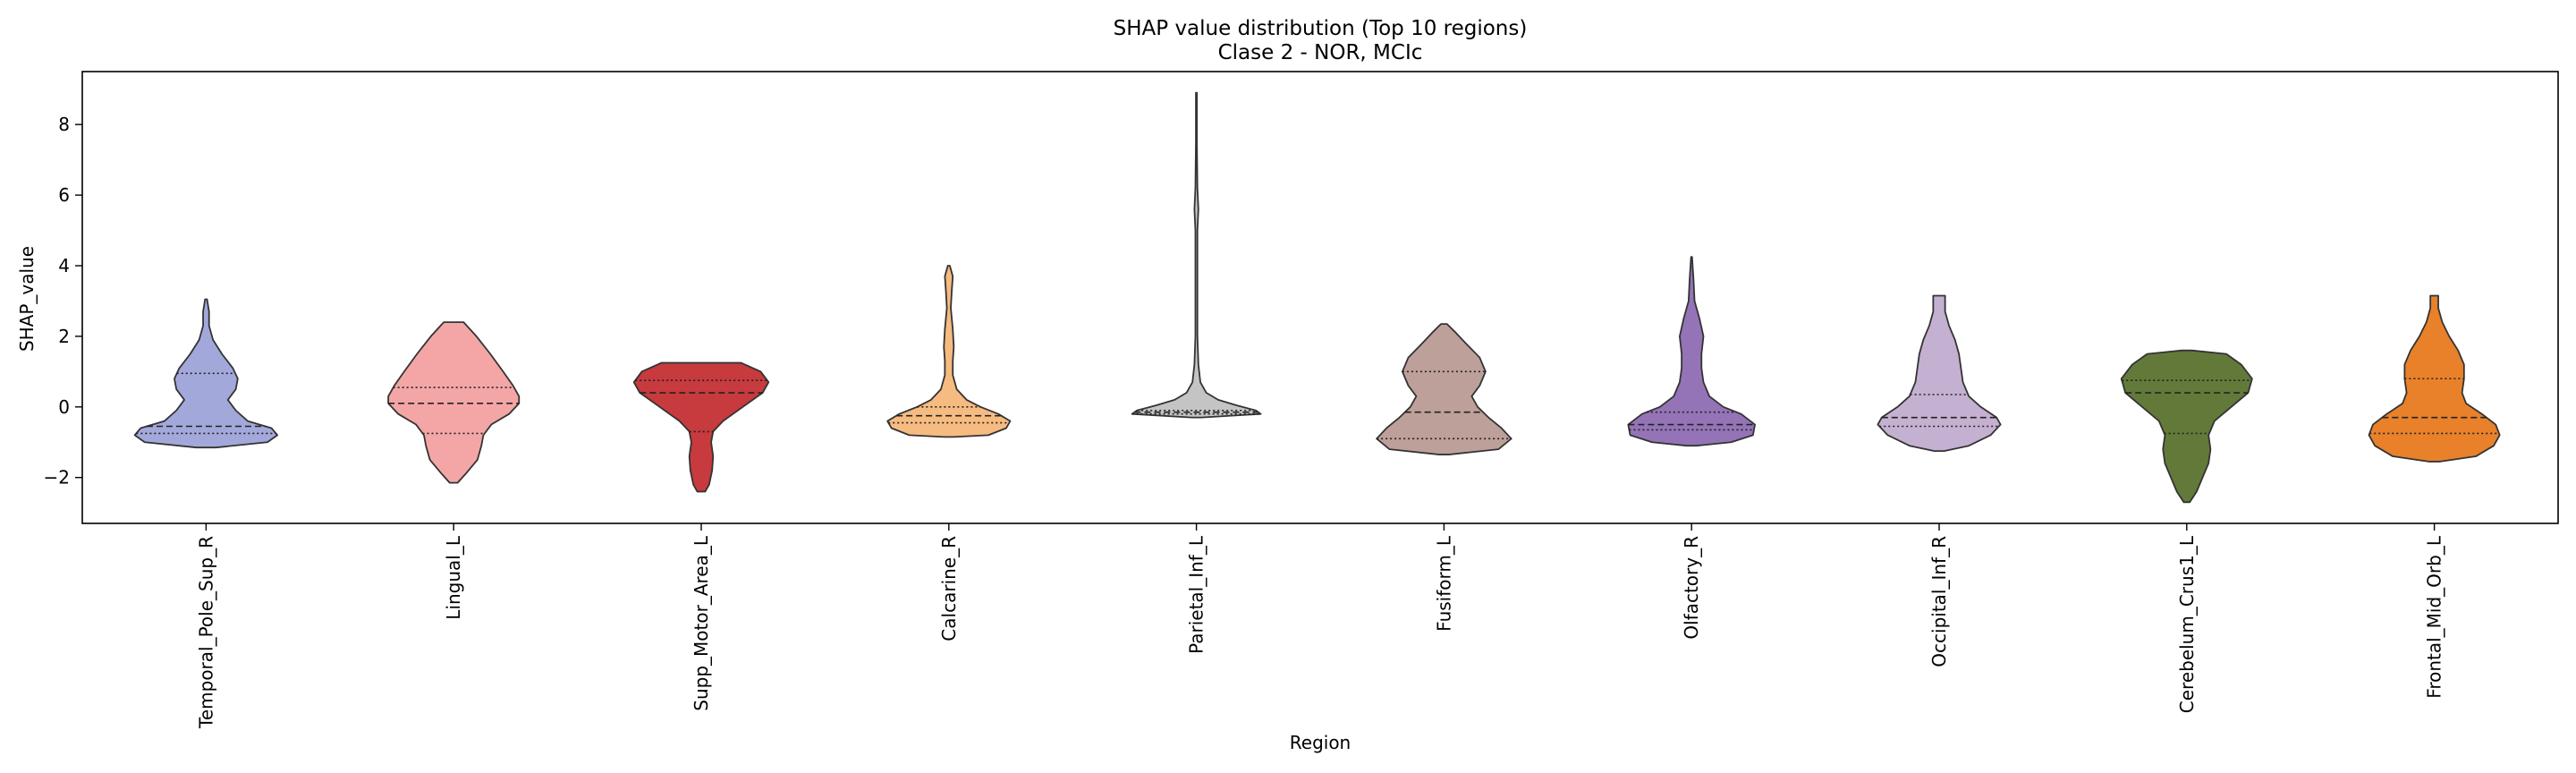 This screenshot has width=2576, height=773. What do you see at coordinates (205, 632) in the screenshot?
I see `x-tick-label: Temporal_Pole_Sup_R` at bounding box center [205, 632].